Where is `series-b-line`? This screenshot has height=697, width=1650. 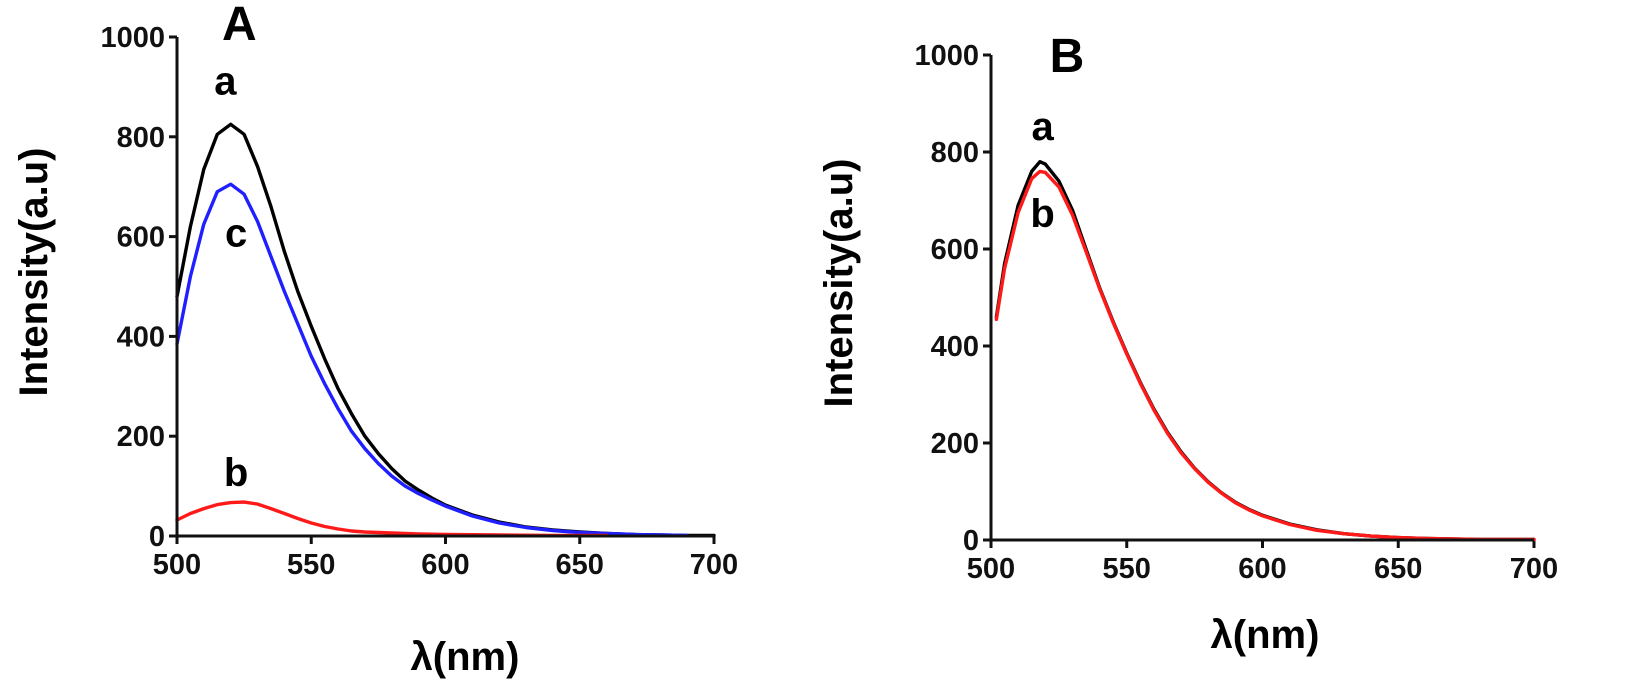
series-b-line is located at coordinates (392, 519).